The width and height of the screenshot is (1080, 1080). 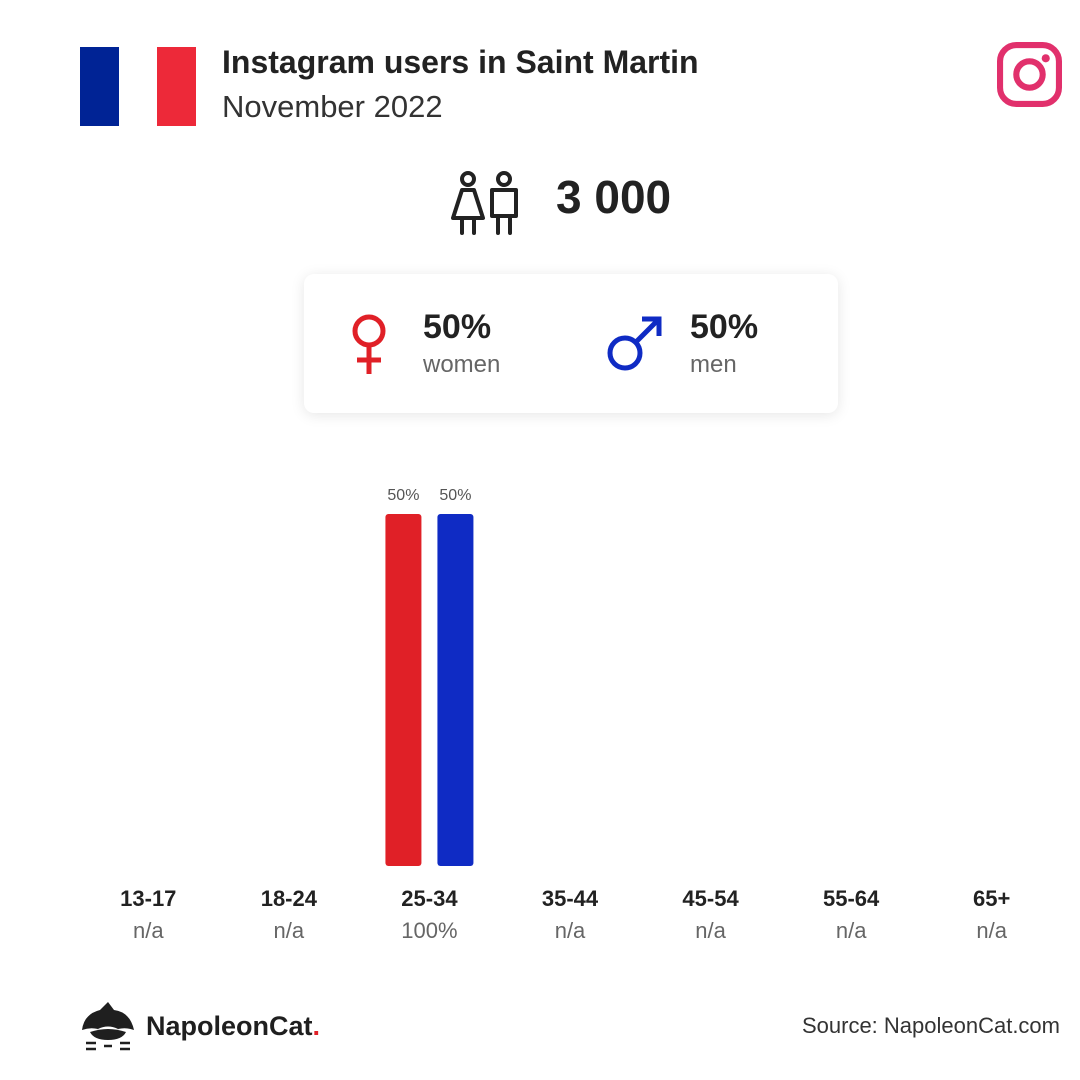 What do you see at coordinates (634, 343) in the screenshot?
I see `male-symbol-icon` at bounding box center [634, 343].